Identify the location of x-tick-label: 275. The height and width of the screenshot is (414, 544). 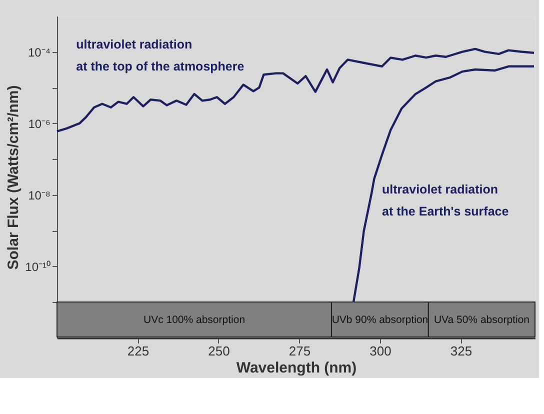
(299, 351).